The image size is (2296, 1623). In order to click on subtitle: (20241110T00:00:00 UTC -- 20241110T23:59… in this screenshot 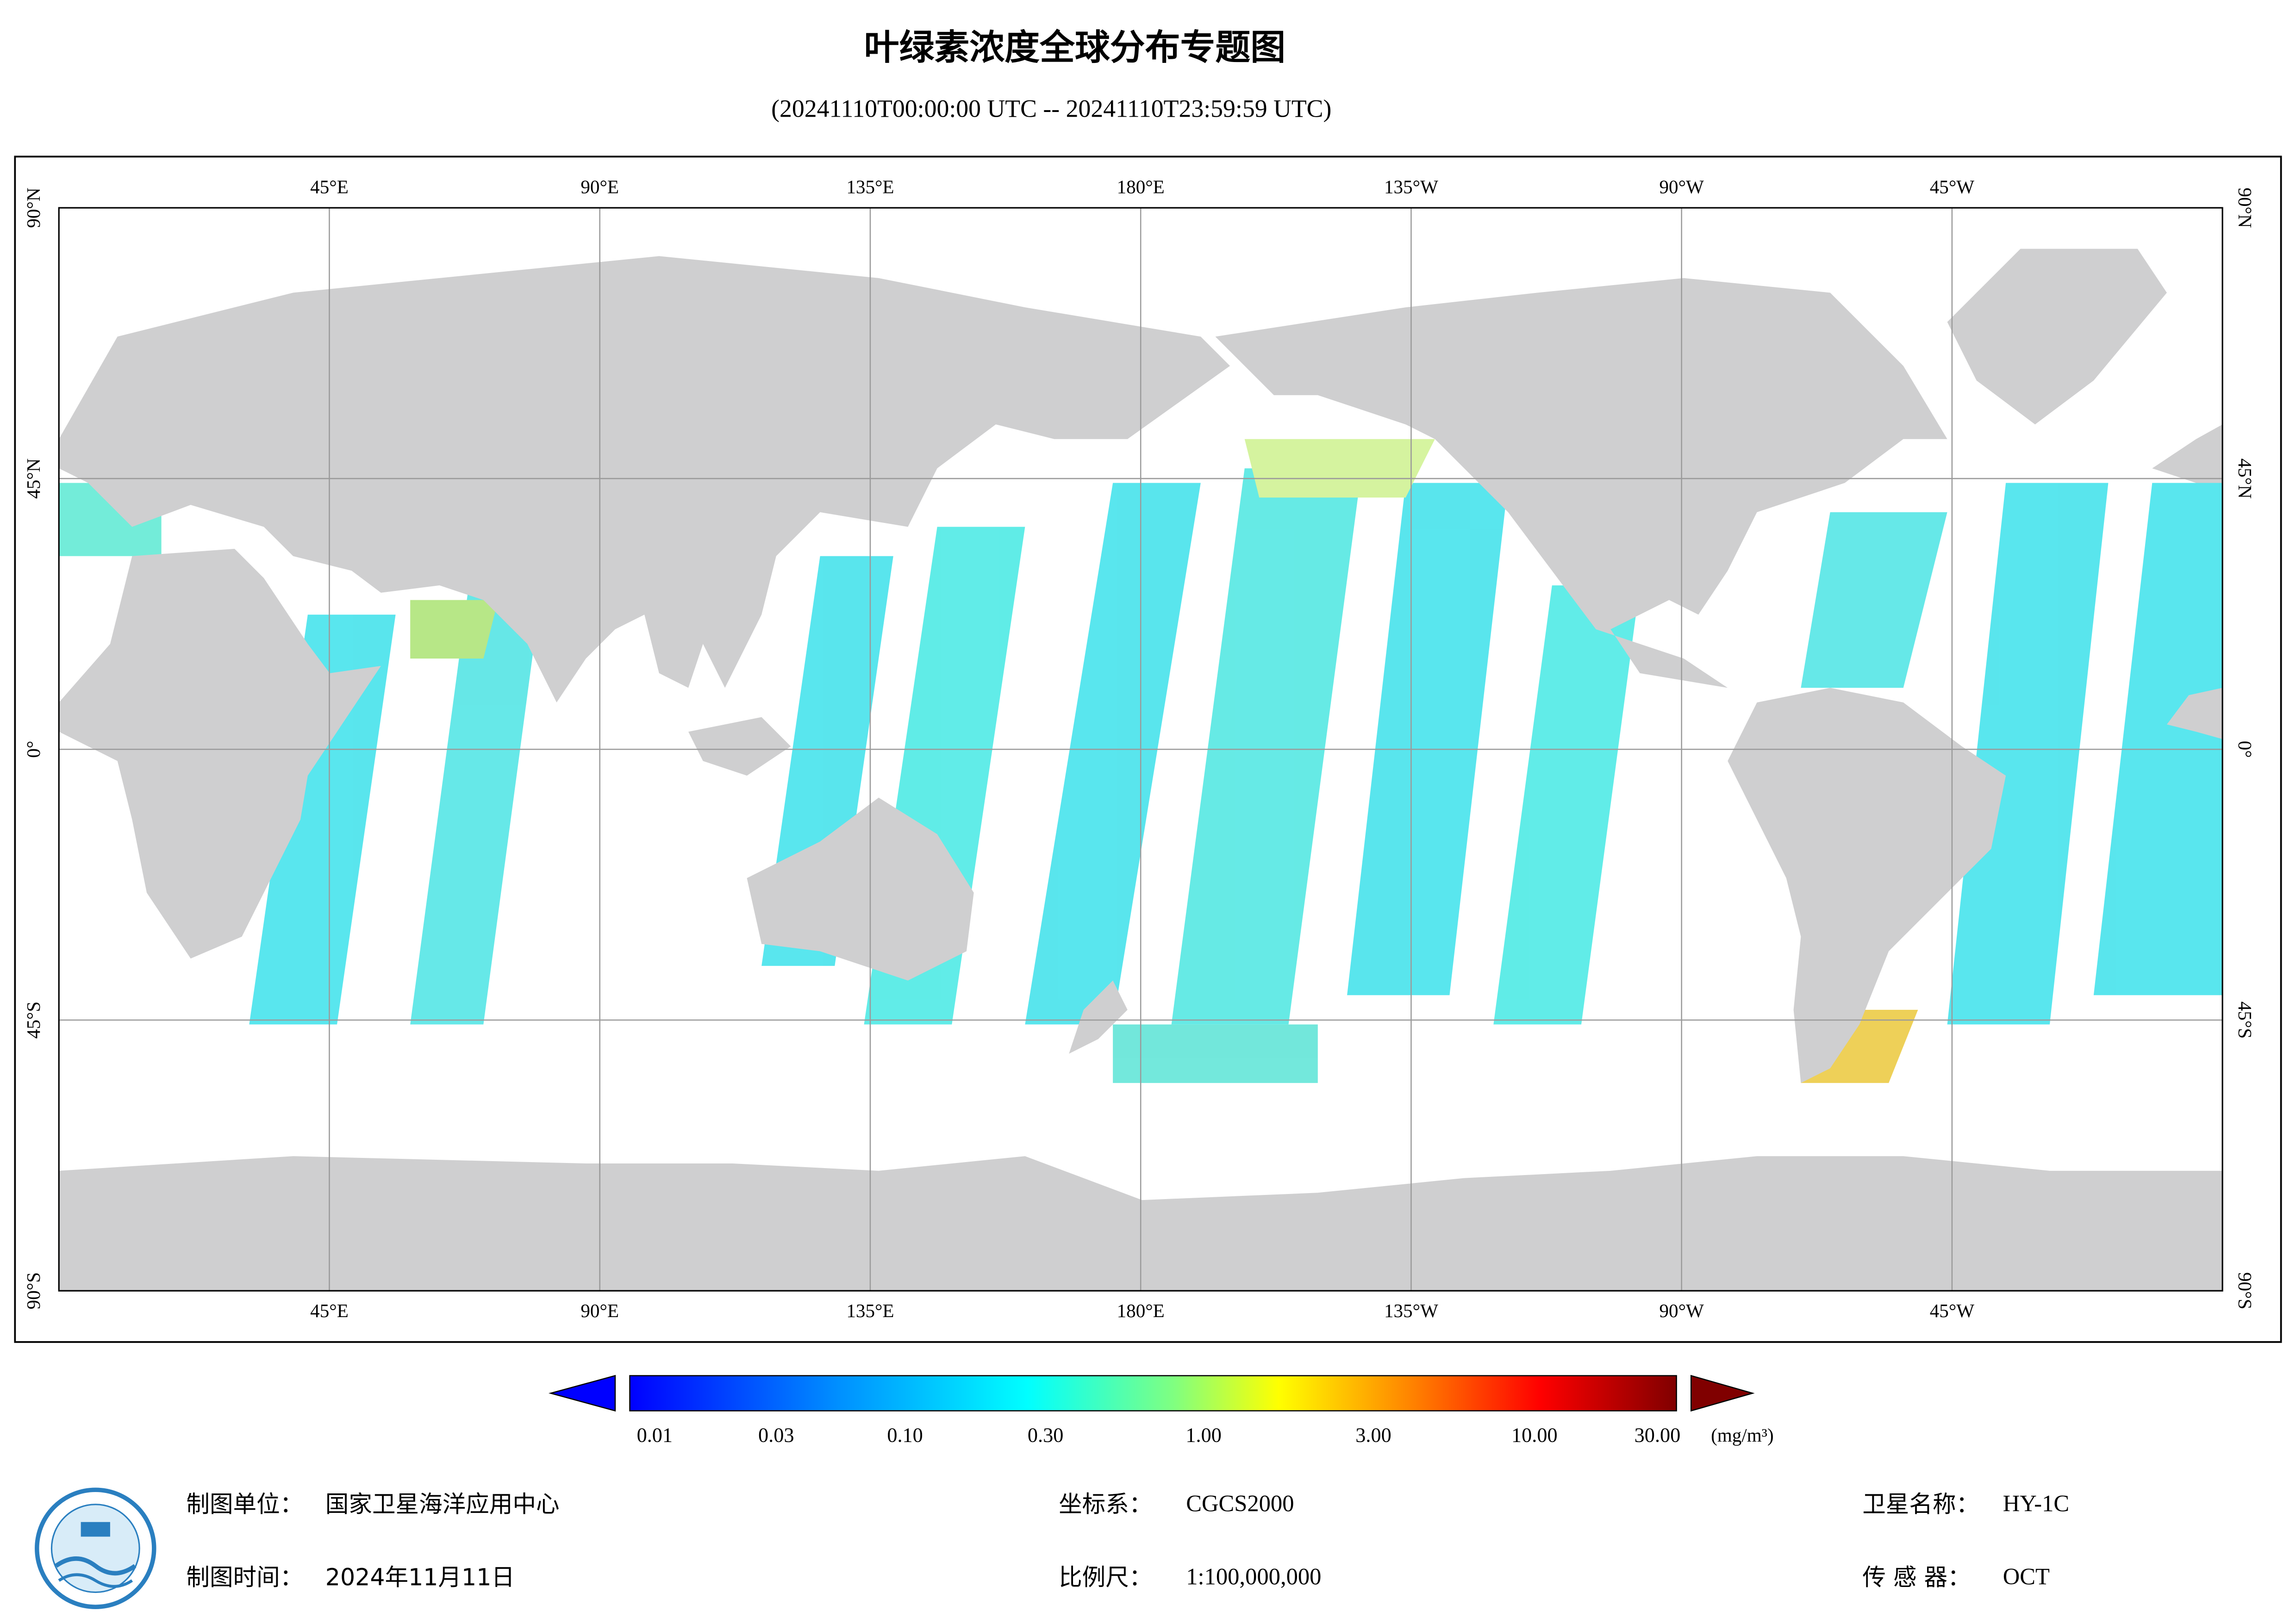, I will do `click(1051, 109)`.